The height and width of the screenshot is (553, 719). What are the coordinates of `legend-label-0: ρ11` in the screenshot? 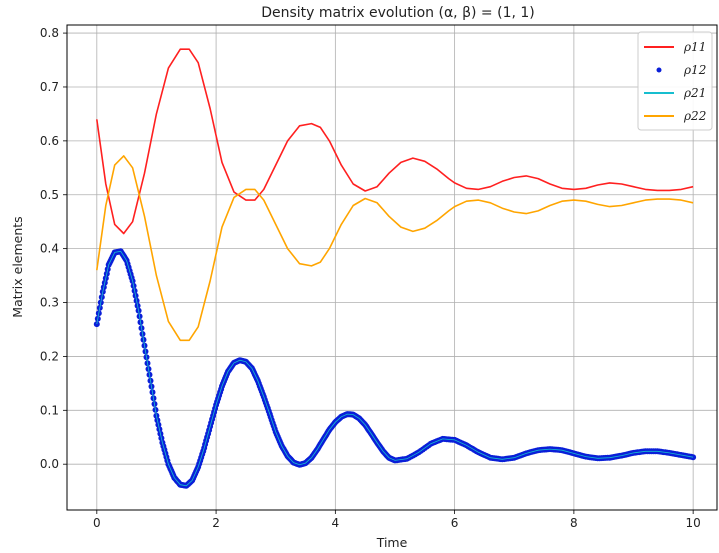 It's located at (694, 47).